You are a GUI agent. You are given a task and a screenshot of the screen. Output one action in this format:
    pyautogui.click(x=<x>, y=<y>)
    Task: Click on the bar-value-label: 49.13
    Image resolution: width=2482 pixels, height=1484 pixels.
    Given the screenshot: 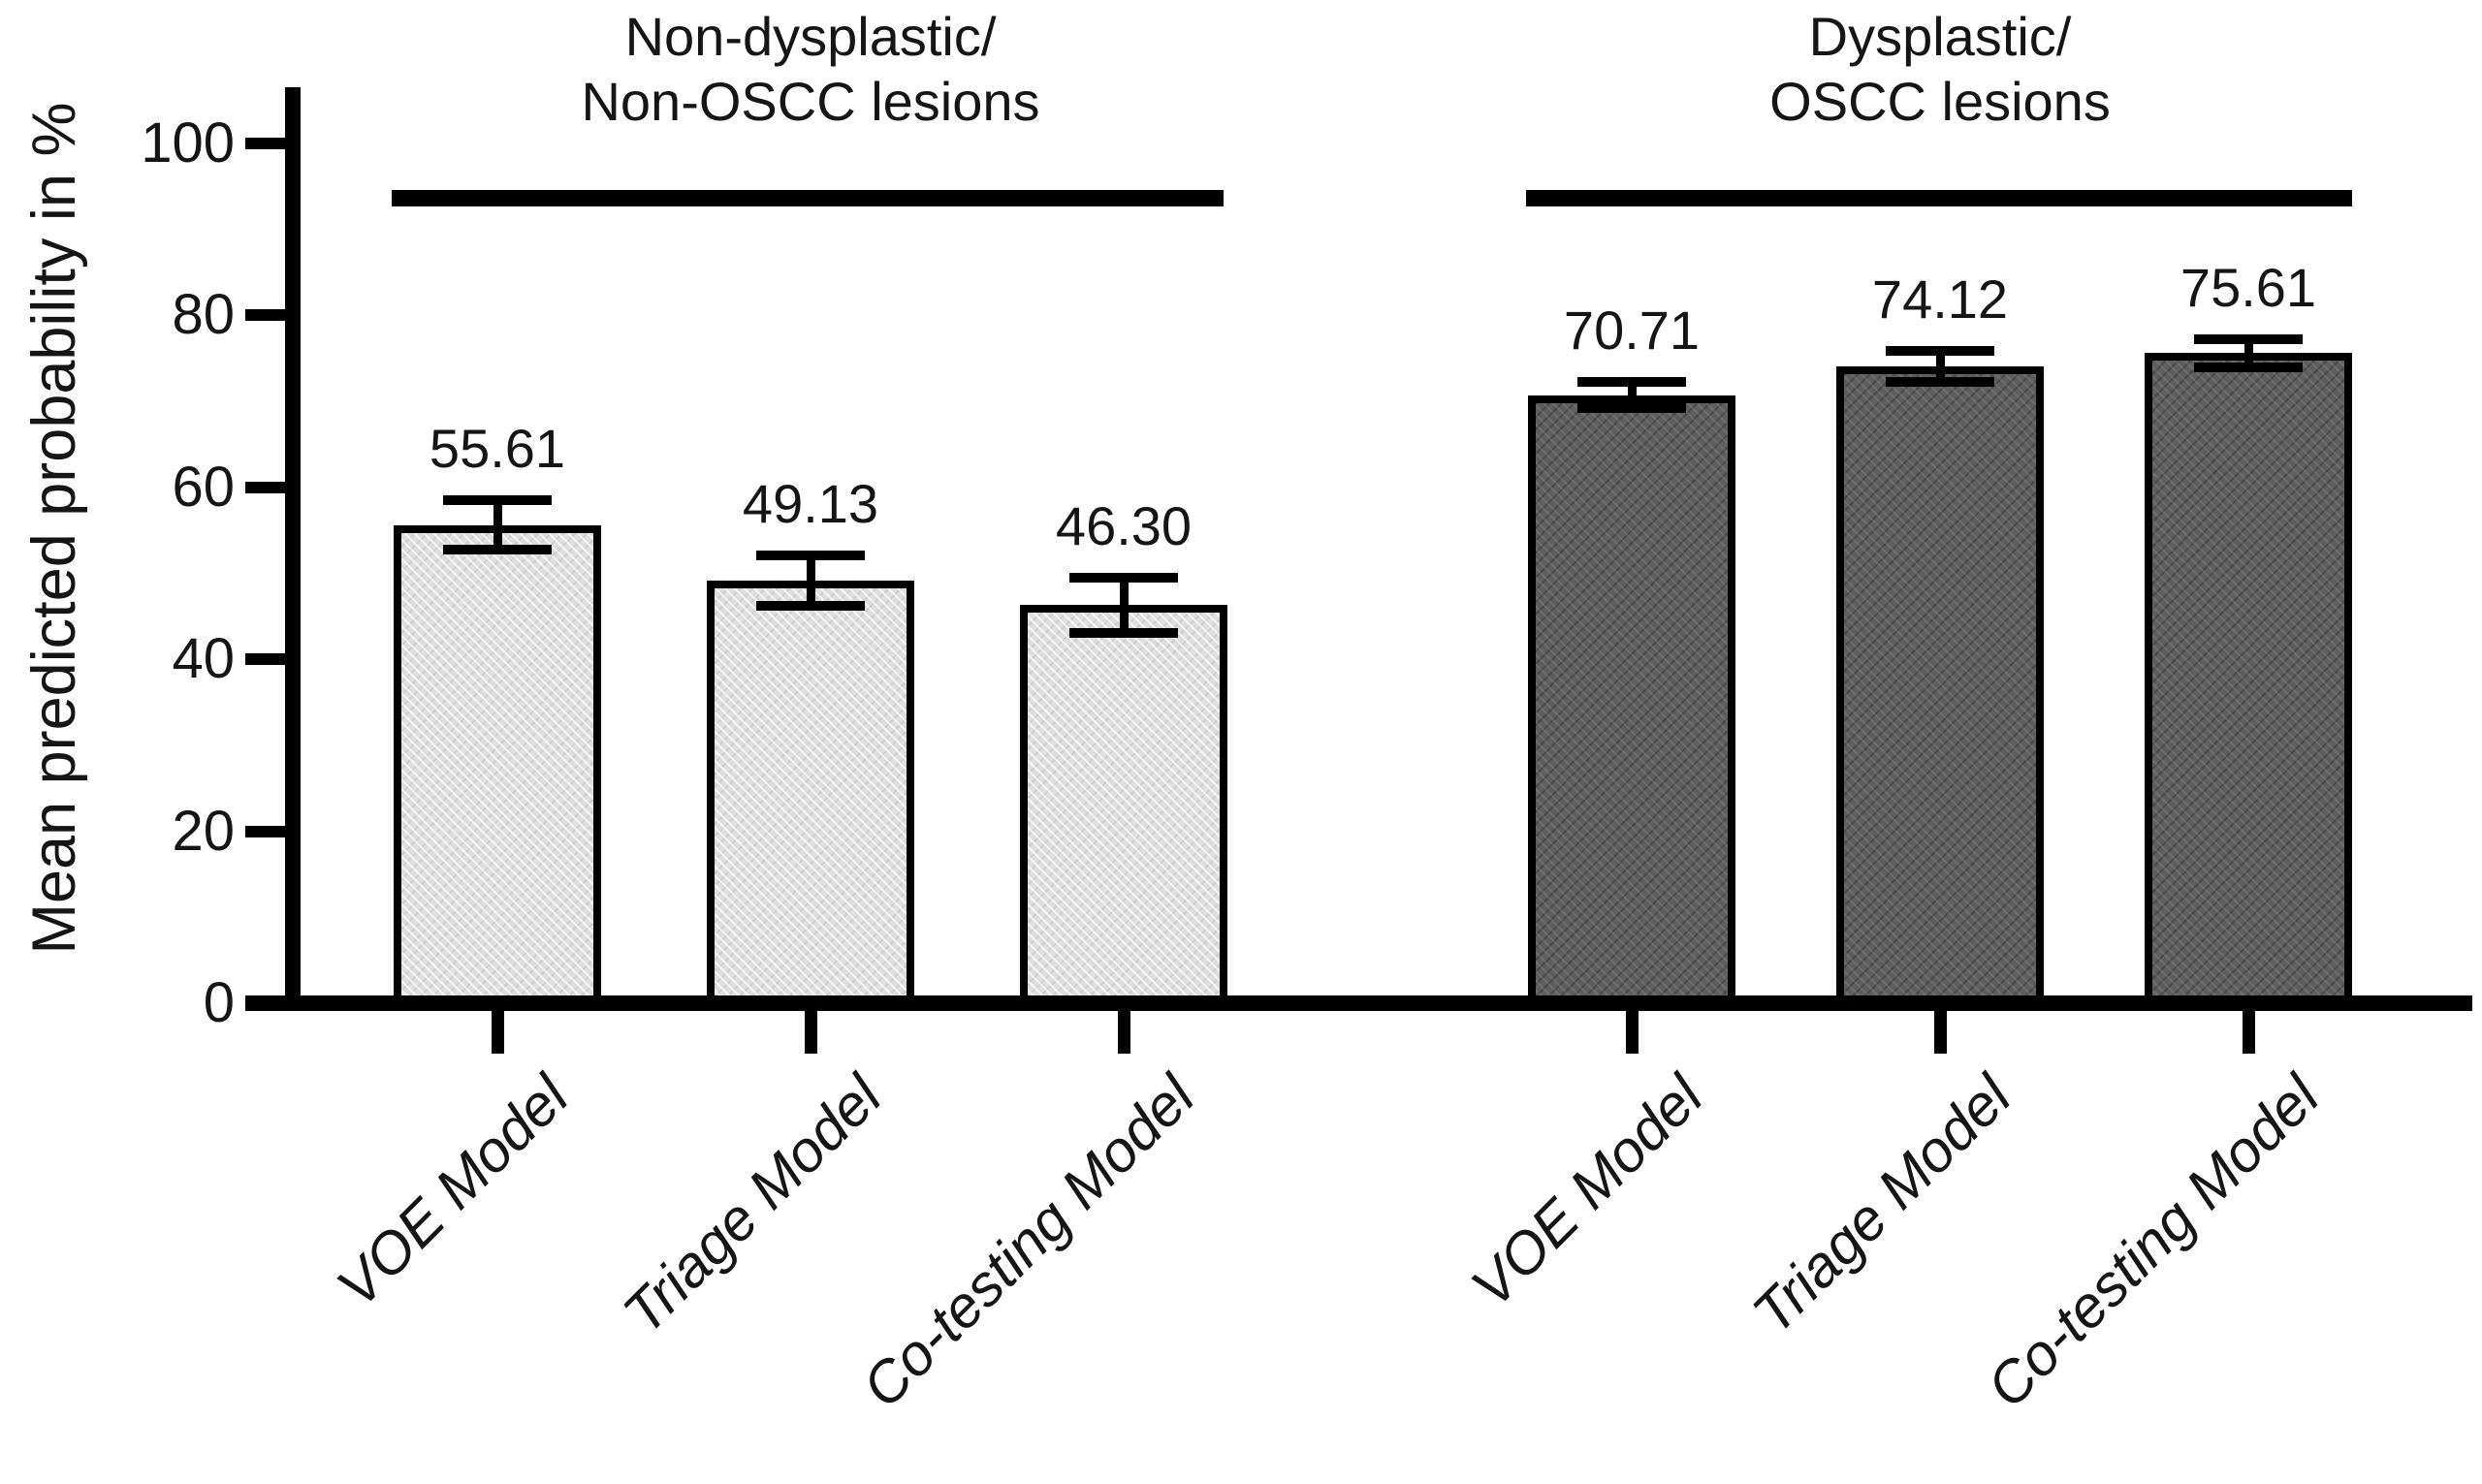 What is the action you would take?
    pyautogui.click(x=810, y=504)
    